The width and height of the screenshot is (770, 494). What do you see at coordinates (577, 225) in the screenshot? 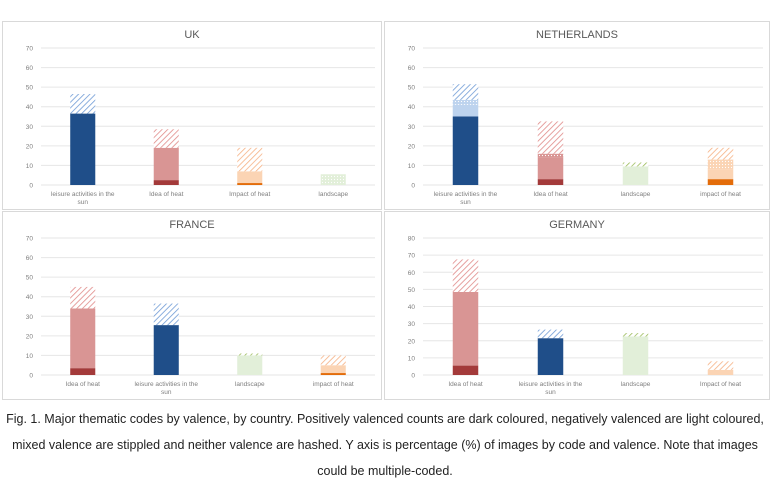
I see `chart-title: GERMANY` at bounding box center [577, 225].